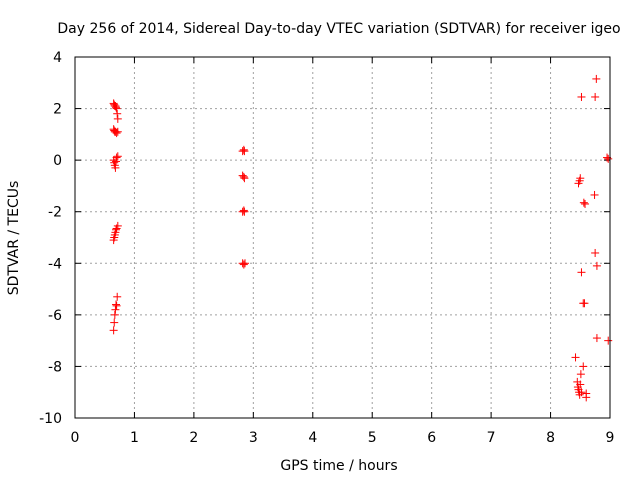 Image resolution: width=640 pixels, height=480 pixels. I want to click on x-tick-label: 7, so click(491, 438).